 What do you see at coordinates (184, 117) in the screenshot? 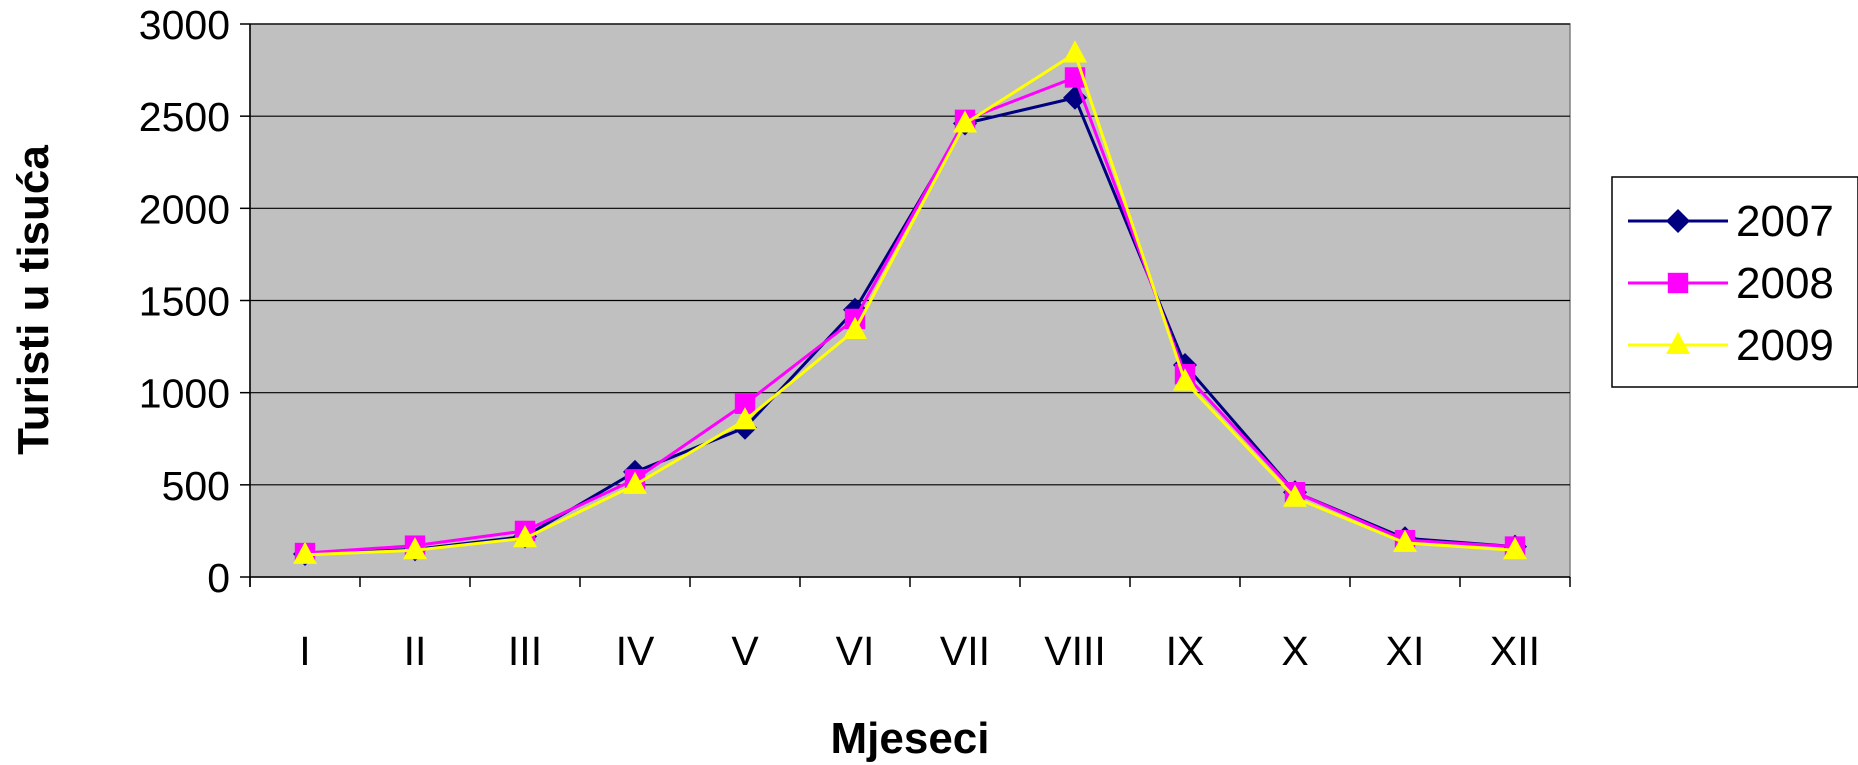
I see `y-tick-label: 2500` at bounding box center [184, 117].